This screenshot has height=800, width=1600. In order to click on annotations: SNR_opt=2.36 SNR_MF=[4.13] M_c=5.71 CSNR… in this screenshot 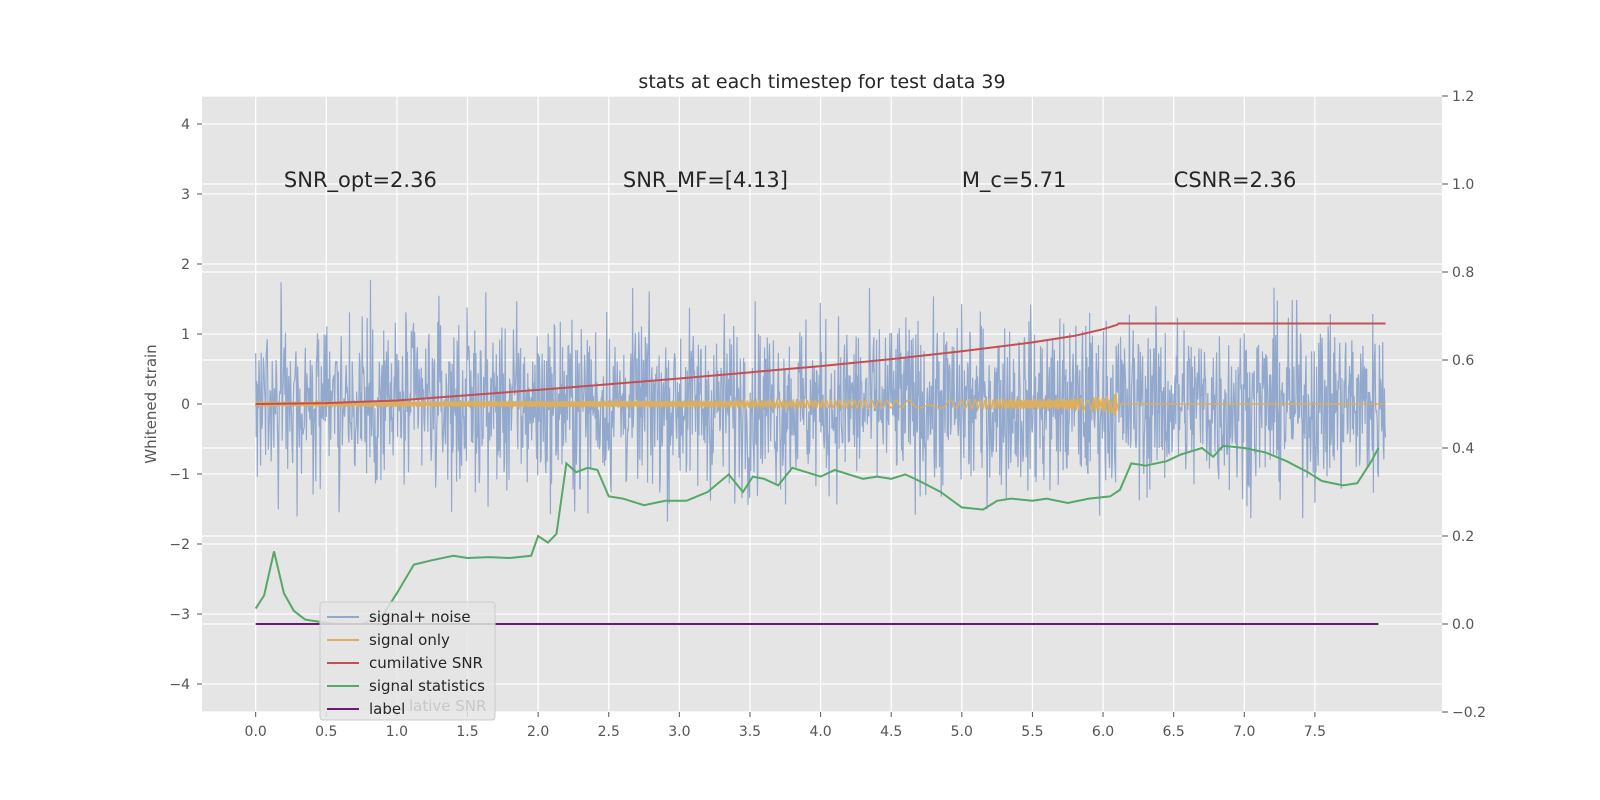, I will do `click(790, 180)`.